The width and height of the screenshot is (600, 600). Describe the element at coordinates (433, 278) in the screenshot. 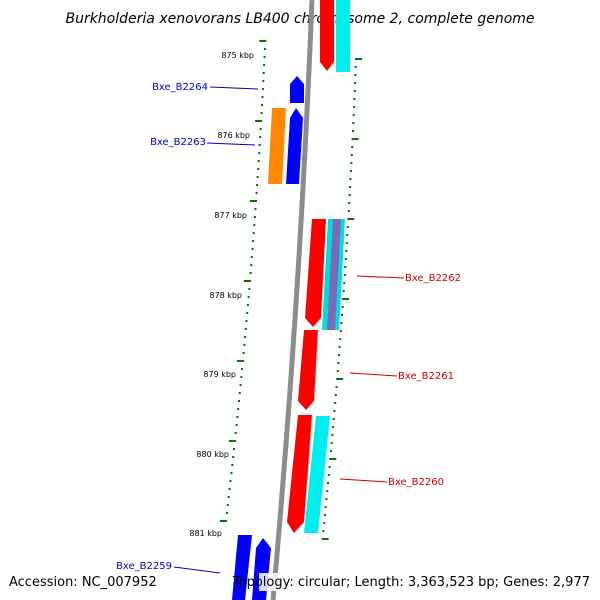

I see `gene-label-bxe-b2262: Bxe_B2262` at that location.